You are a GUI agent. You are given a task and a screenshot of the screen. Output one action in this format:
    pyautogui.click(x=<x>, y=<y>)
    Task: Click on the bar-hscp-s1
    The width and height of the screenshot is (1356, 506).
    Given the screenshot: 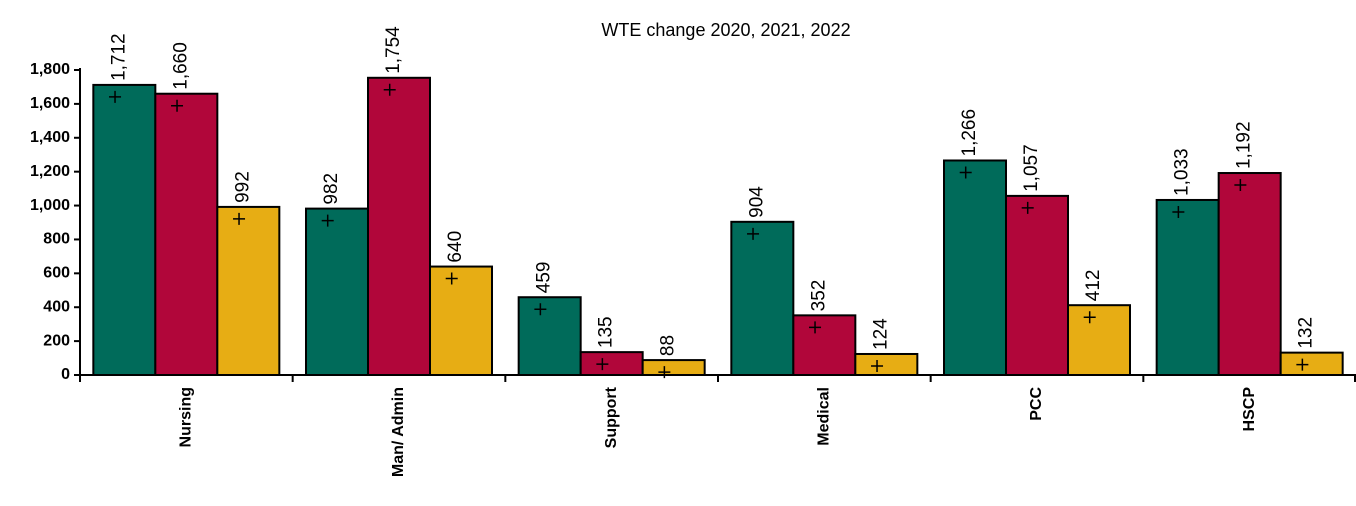 What is the action you would take?
    pyautogui.click(x=1187, y=287)
    